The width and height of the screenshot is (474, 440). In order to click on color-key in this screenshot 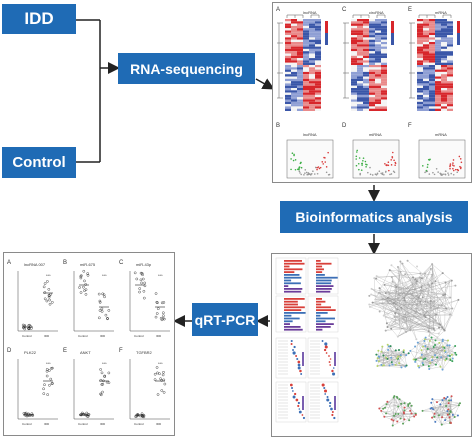, I will do `click(458, 27)`.